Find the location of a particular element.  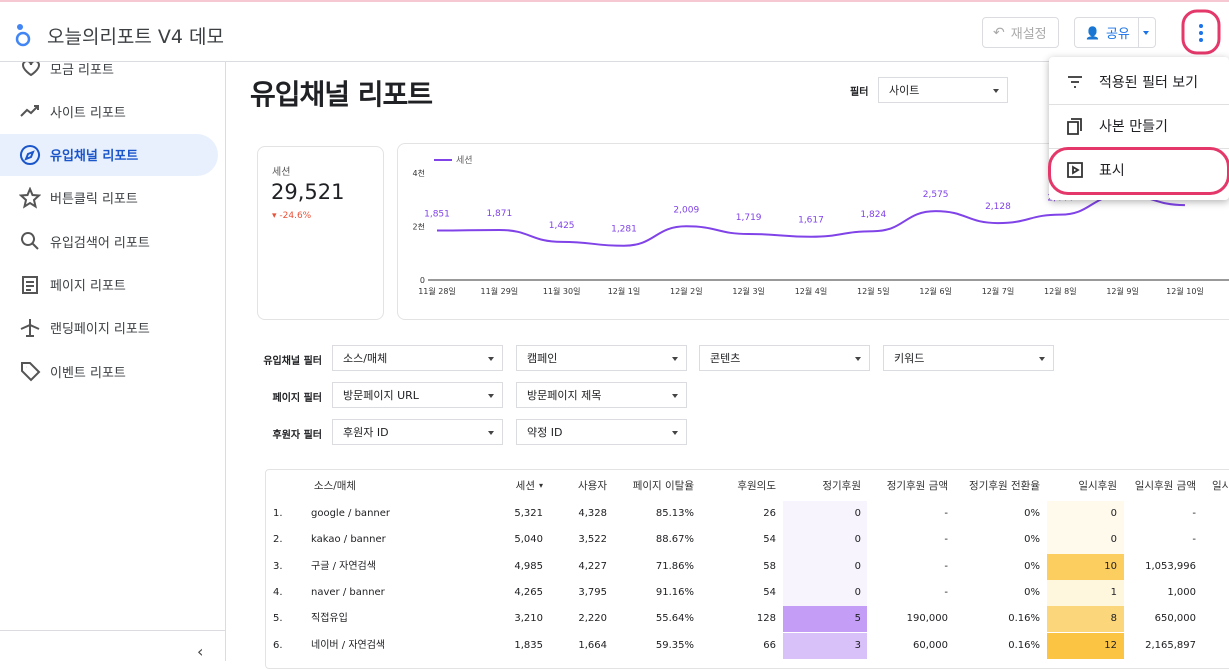

table-cell: 2,220 is located at coordinates (592, 619).